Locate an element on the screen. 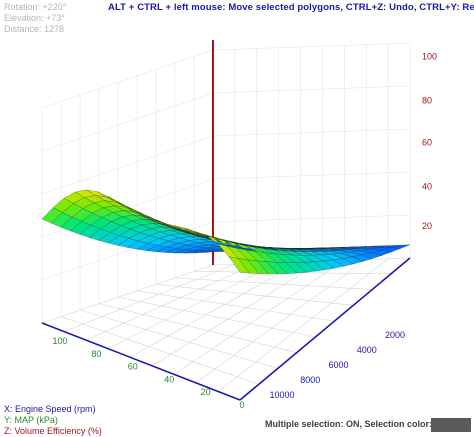  rotation-readout: Rotation: +220° is located at coordinates (35, 7).